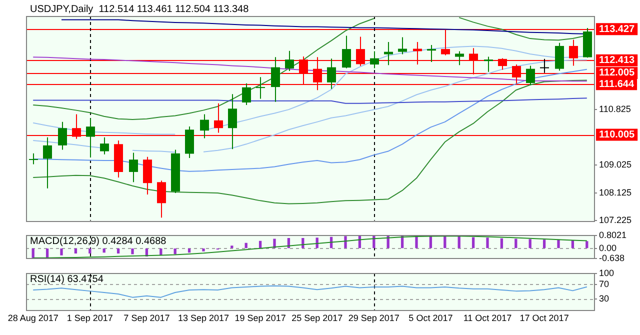 The height and width of the screenshot is (335, 640). Describe the element at coordinates (604, 299) in the screenshot. I see `y-tick-label: 30` at that location.